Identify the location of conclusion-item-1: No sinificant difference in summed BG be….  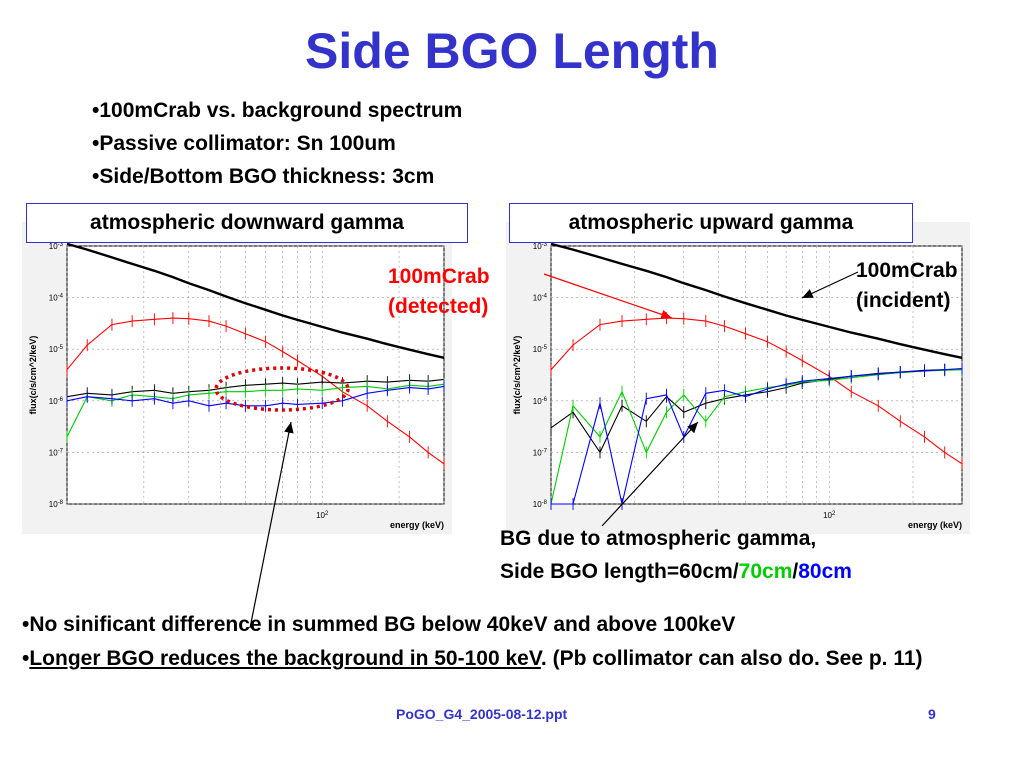
(512, 625).